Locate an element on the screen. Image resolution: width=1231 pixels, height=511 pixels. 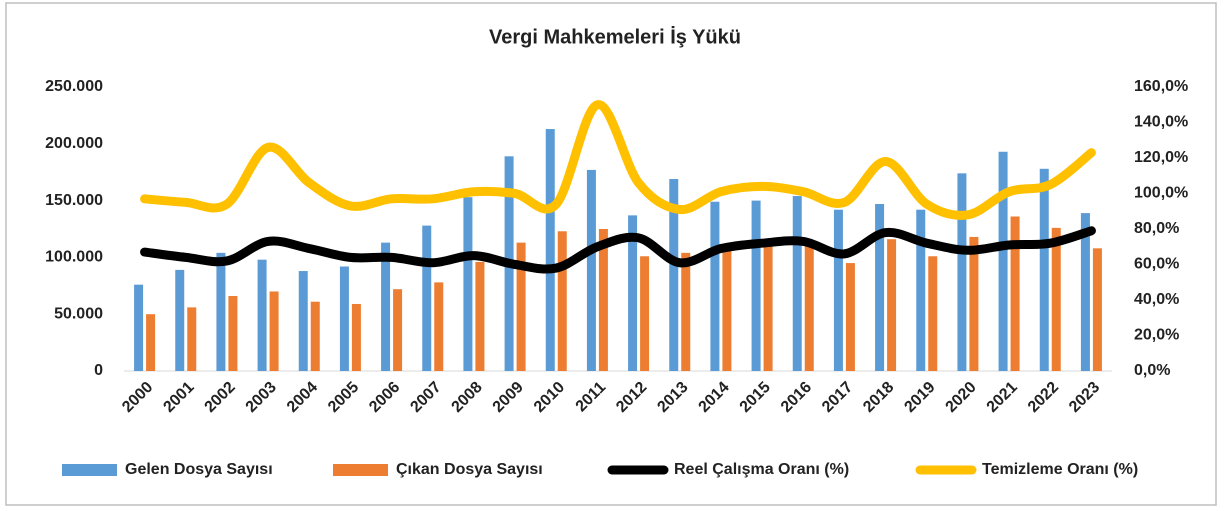
y2-tick-label: 80,0% is located at coordinates (1156, 228).